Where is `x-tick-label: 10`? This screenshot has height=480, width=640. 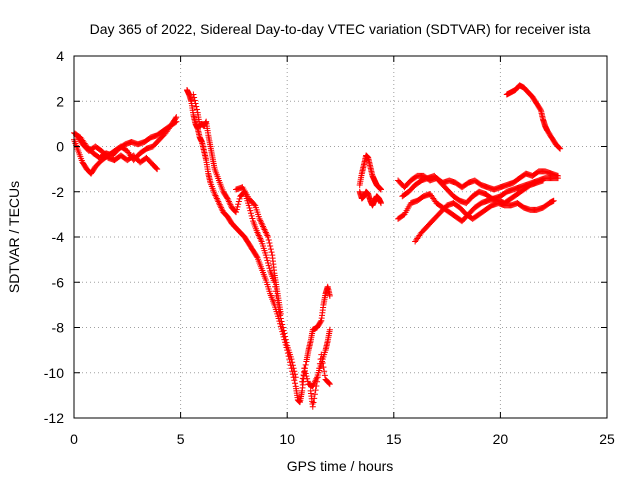
x-tick-label: 10 is located at coordinates (287, 439).